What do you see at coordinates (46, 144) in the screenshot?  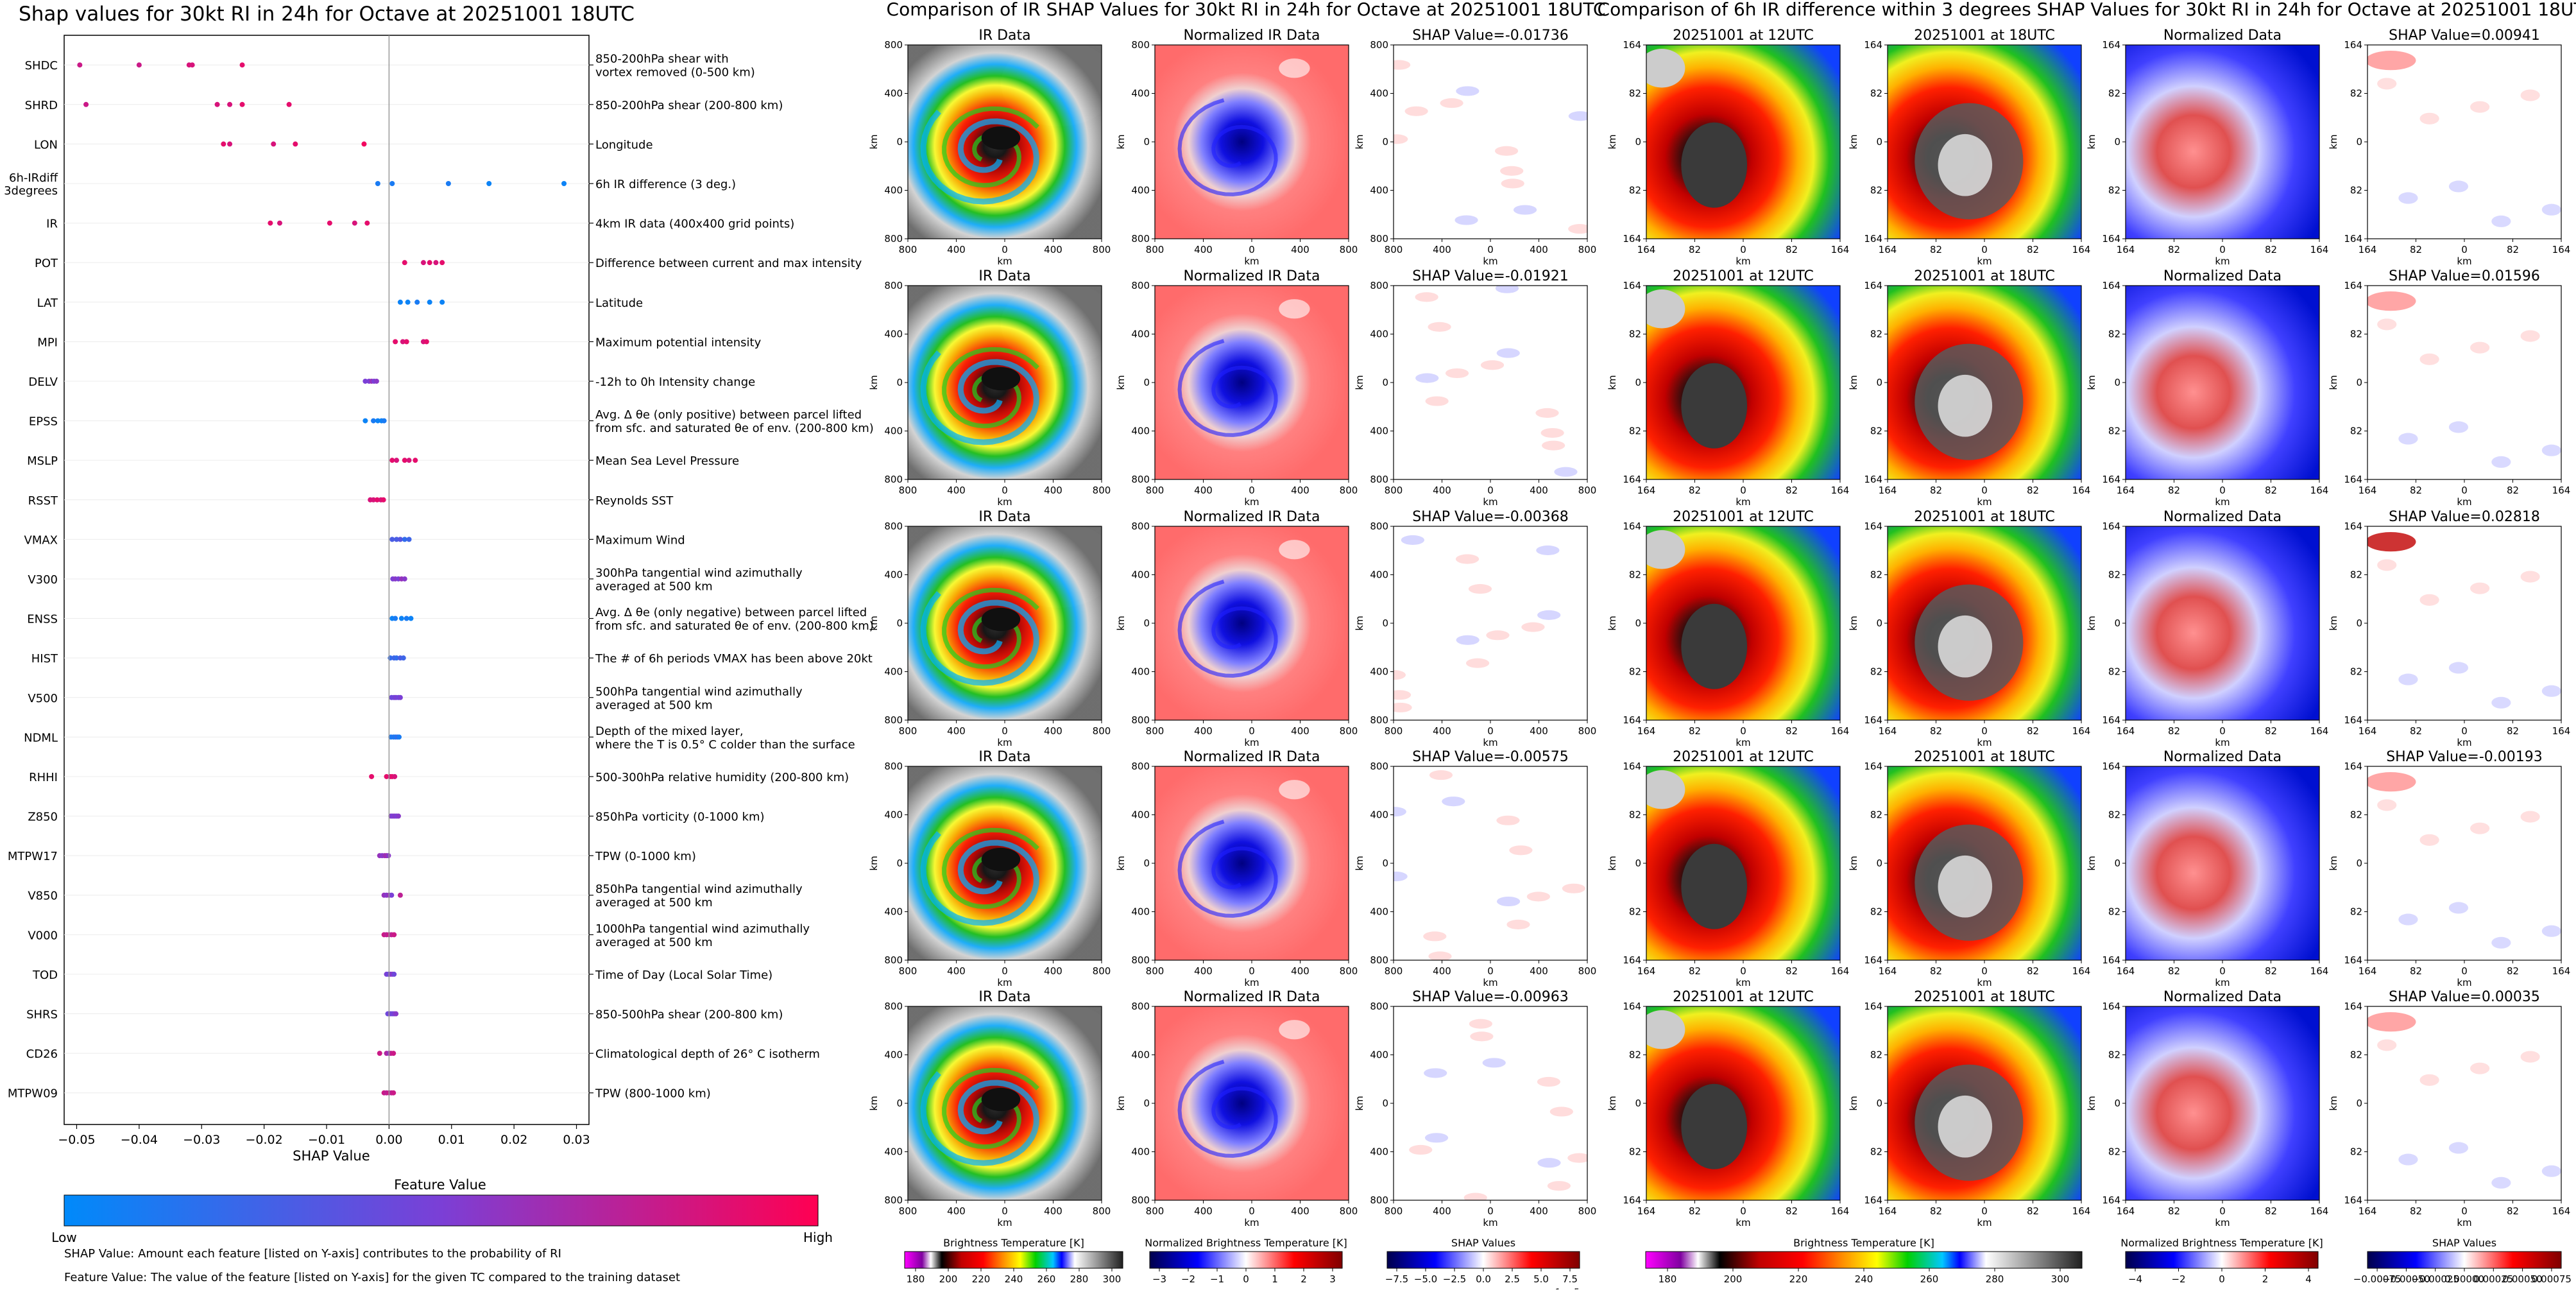 I see `feature-name-label: LON` at bounding box center [46, 144].